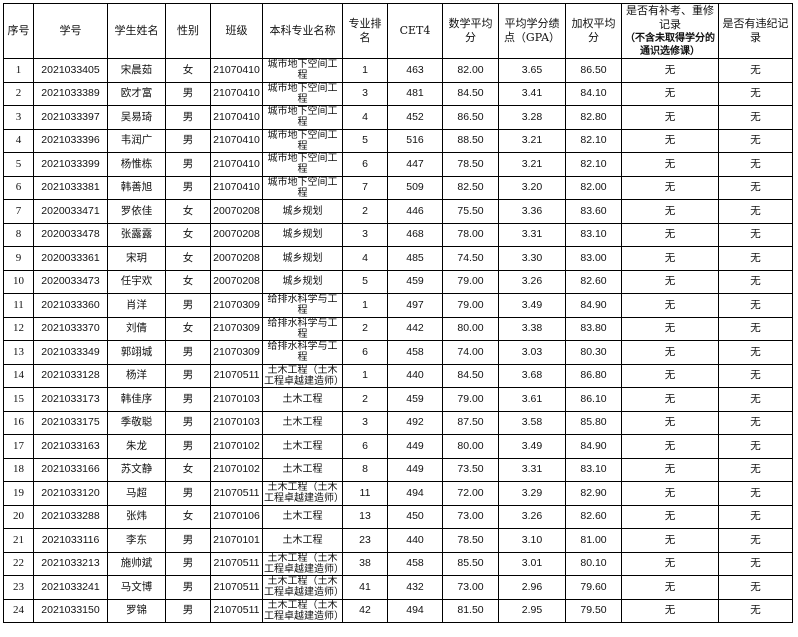  I want to click on cell-major: 土木工程（土木工程卓越建造师）, so click(302, 610).